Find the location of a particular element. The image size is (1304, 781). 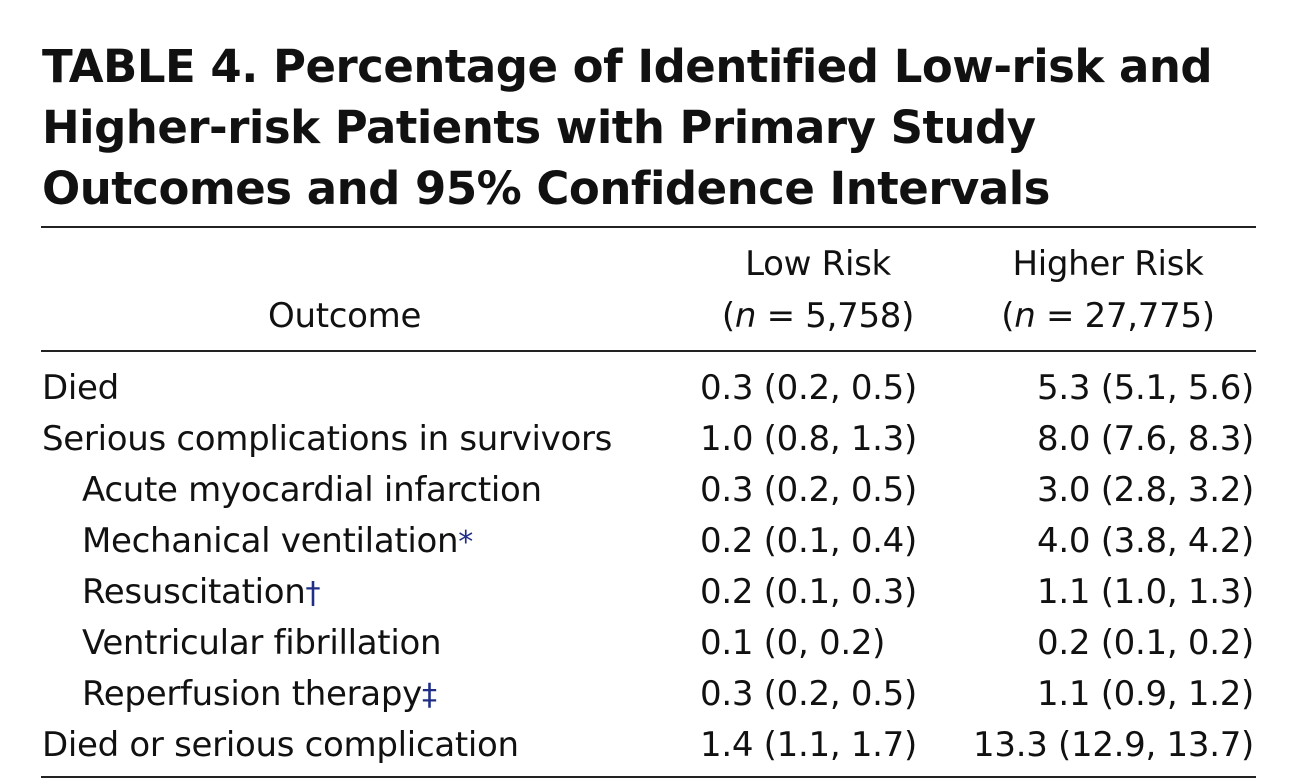

row-label-reperfusion-therapy-text: Reperfusion therapy is located at coordinates (252, 694).